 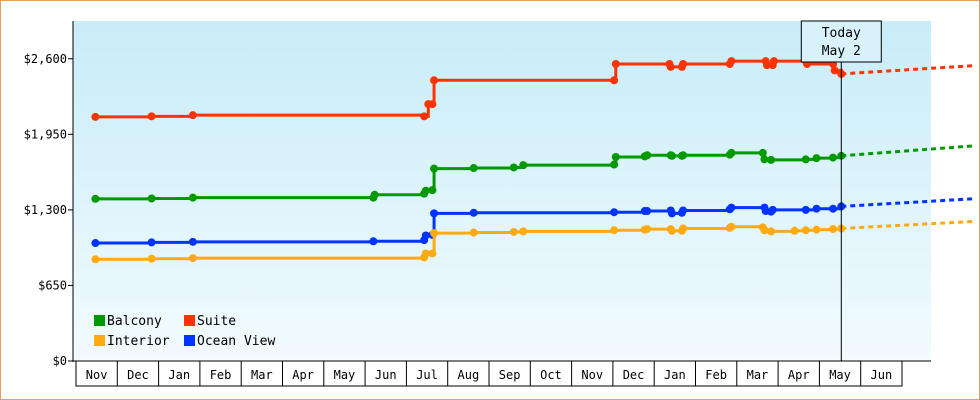 I want to click on y-tick-label: $0, so click(x=60, y=361).